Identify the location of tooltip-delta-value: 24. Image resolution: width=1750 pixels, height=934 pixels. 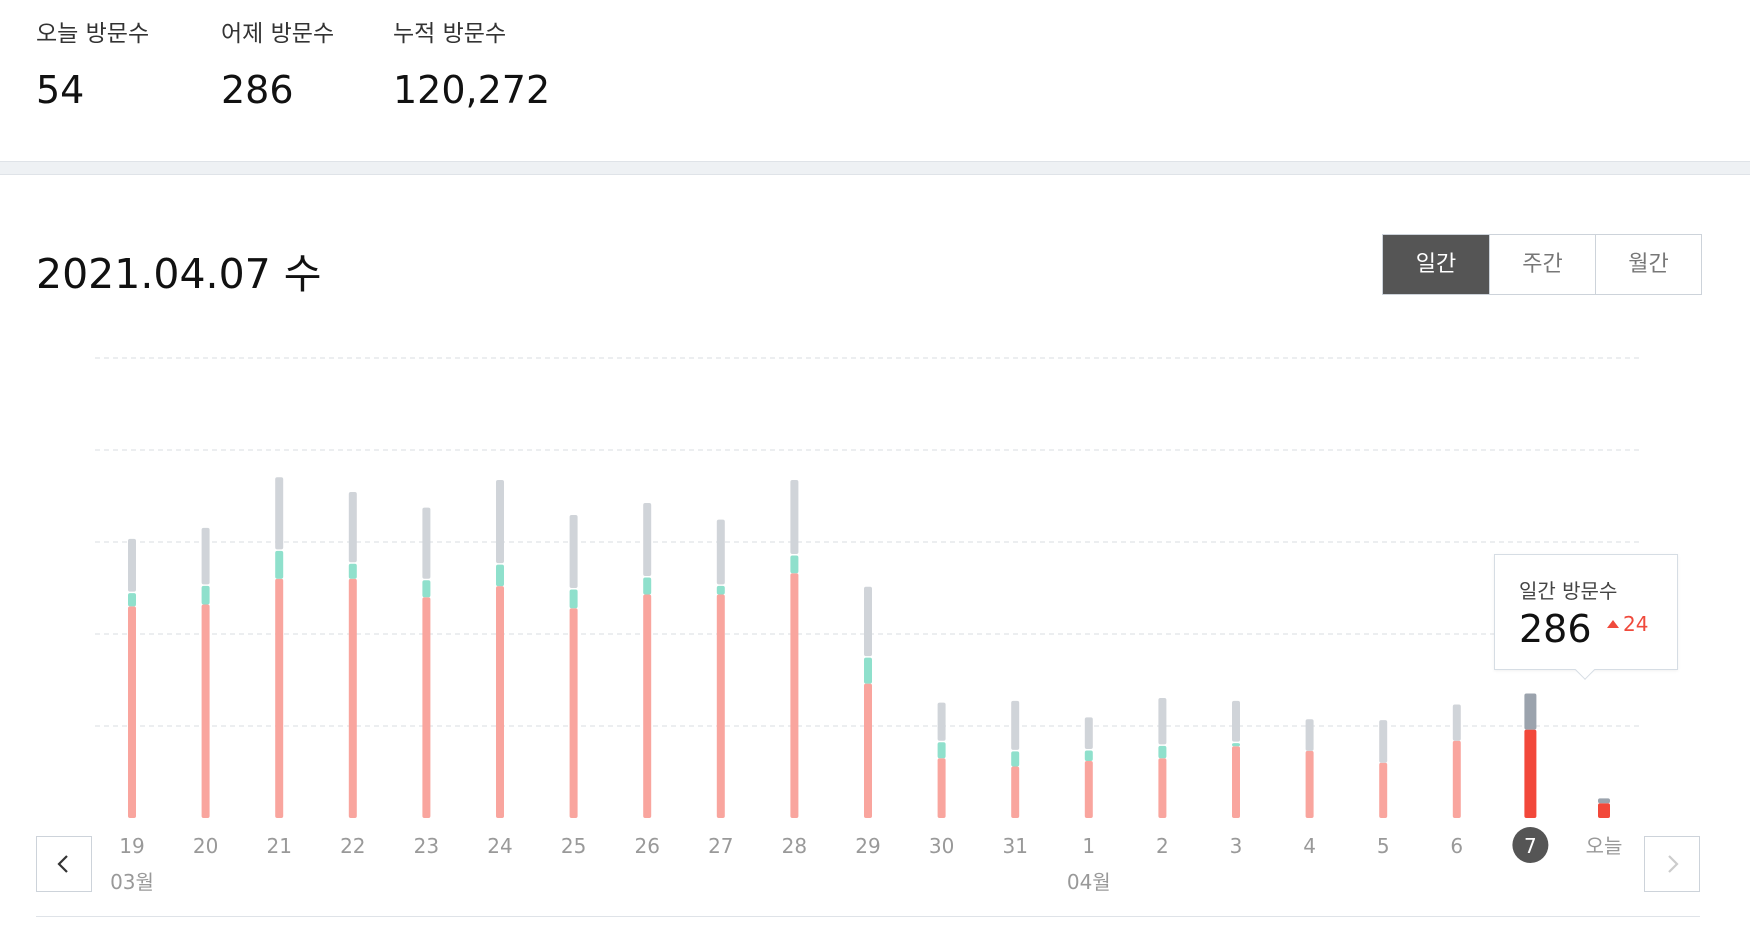
(1636, 624).